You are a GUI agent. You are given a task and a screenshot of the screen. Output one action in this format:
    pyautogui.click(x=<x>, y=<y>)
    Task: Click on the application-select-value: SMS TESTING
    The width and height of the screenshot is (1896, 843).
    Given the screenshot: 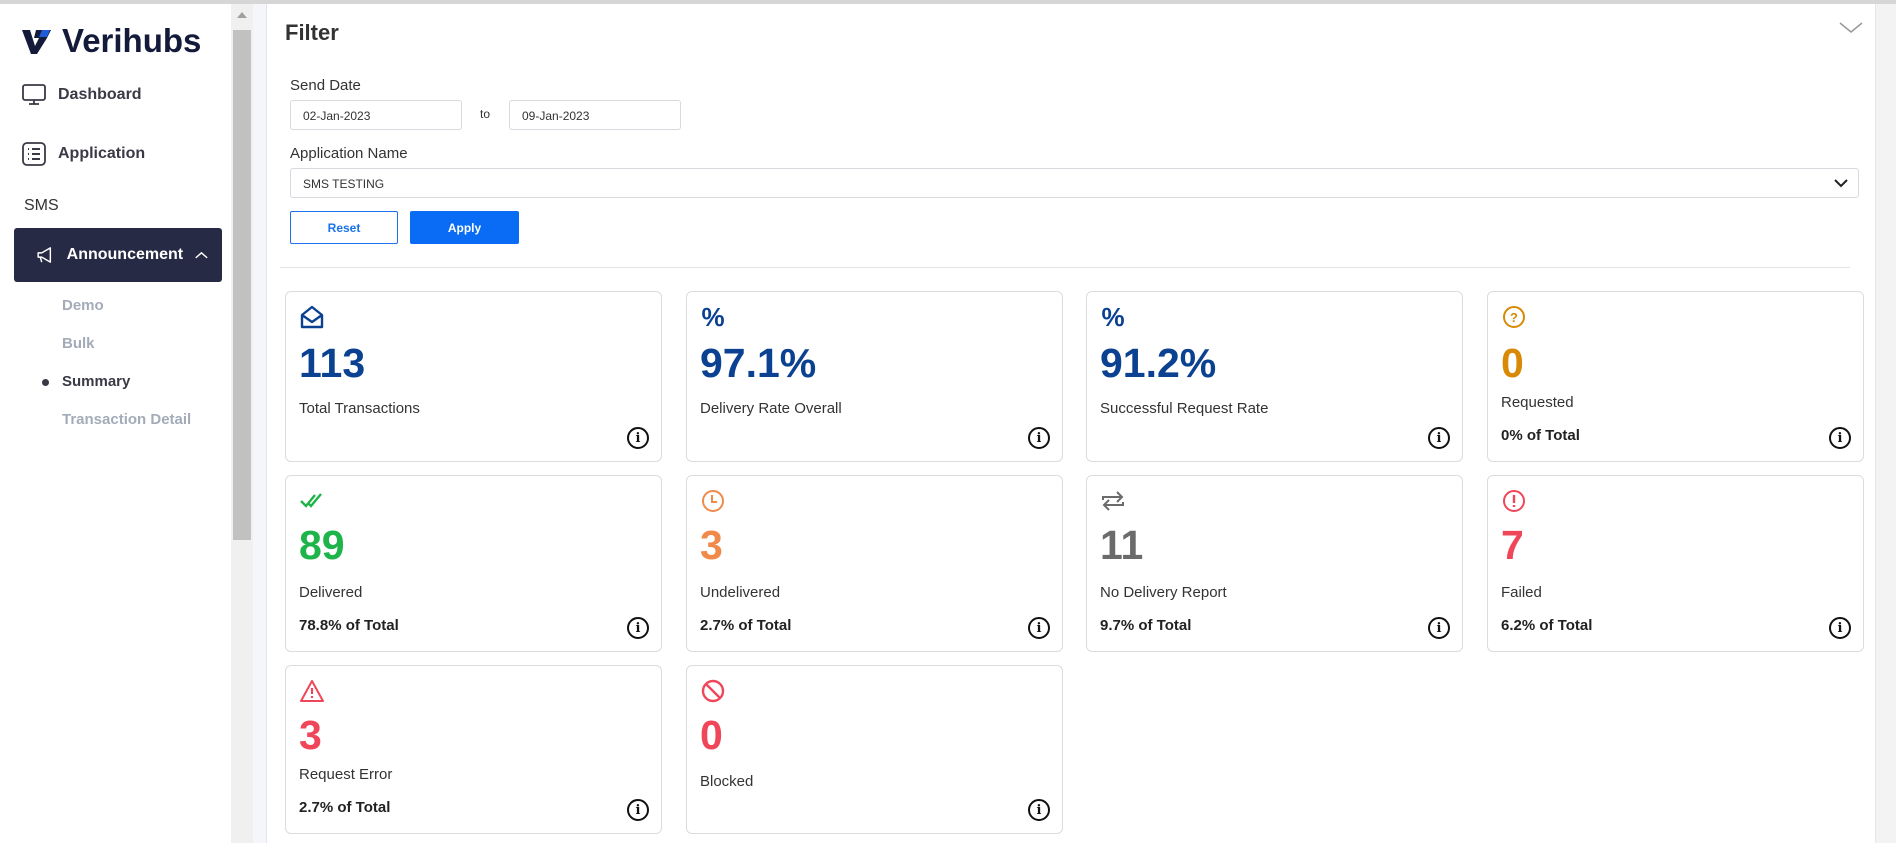 What is the action you would take?
    pyautogui.click(x=344, y=184)
    